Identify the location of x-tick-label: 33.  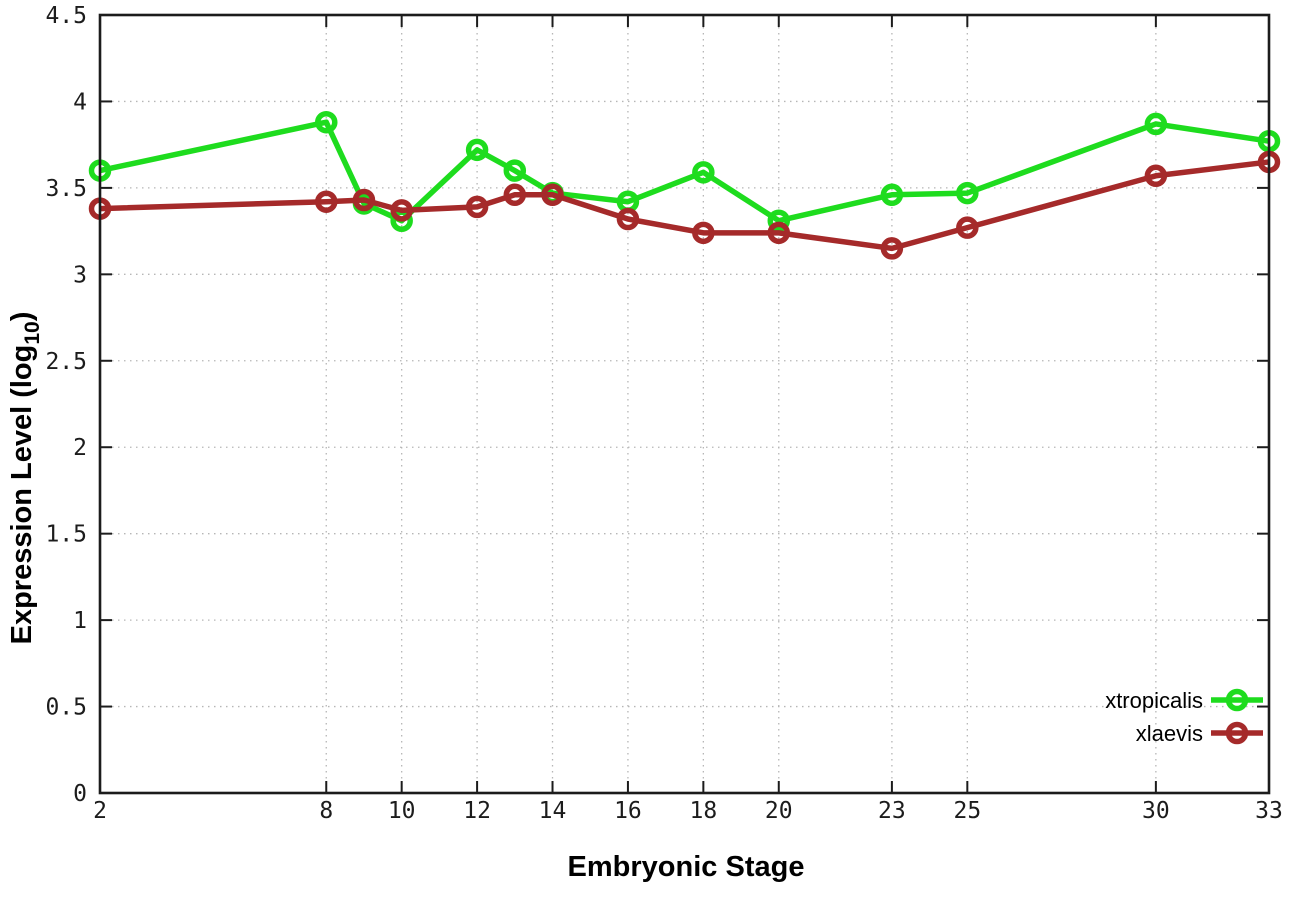
(1269, 811).